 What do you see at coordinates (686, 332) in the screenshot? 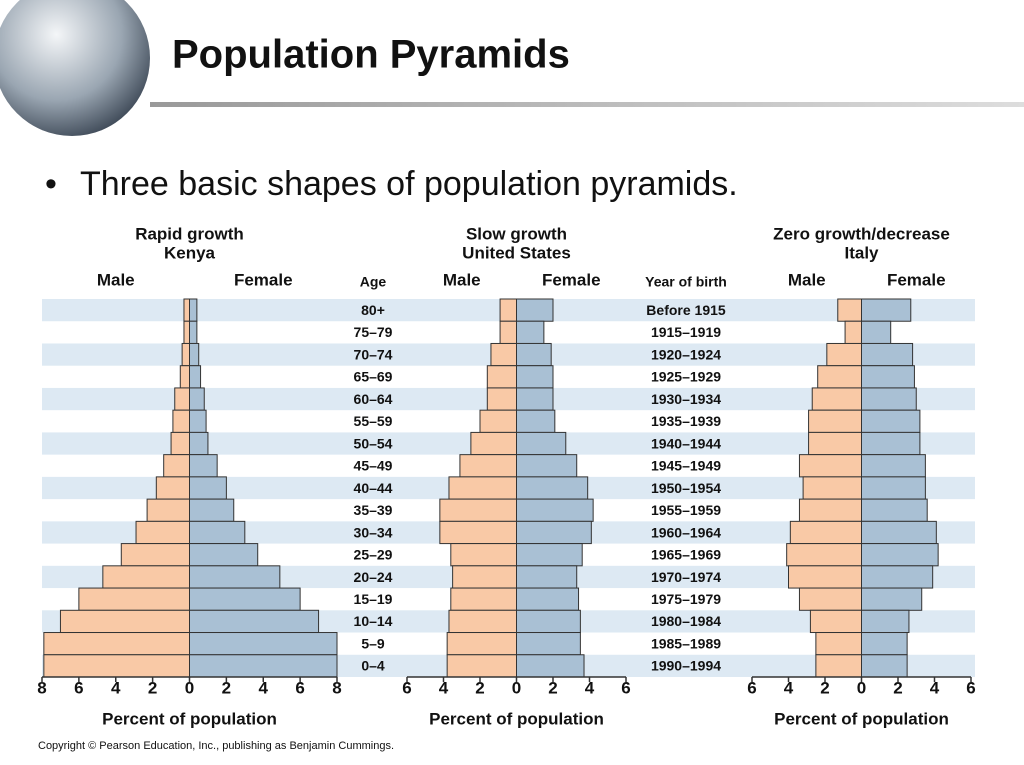
I see `birth-label: 1915–1919` at bounding box center [686, 332].